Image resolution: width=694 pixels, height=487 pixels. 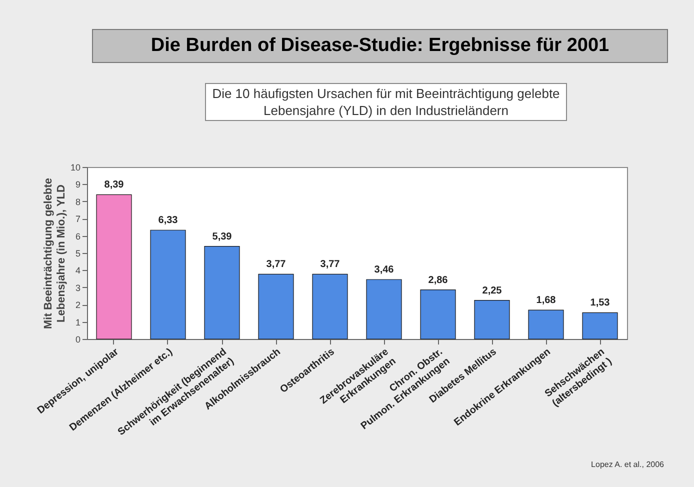 I want to click on y-tick-label: 4, so click(x=77, y=271).